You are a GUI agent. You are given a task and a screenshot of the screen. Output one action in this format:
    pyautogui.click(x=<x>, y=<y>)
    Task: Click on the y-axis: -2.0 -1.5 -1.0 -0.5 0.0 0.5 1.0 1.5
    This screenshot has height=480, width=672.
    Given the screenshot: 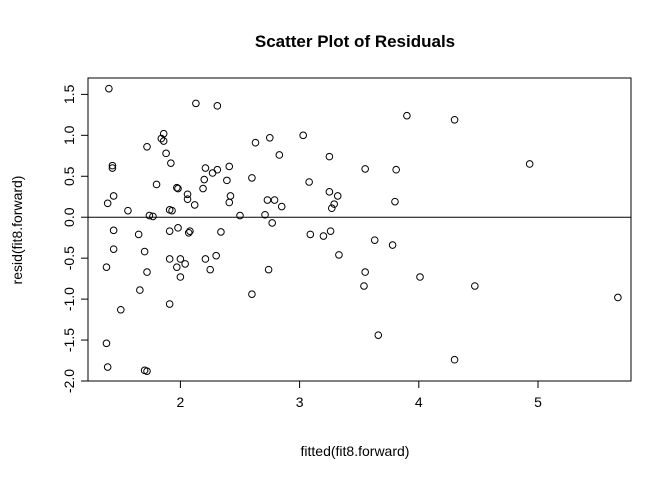 What is the action you would take?
    pyautogui.click(x=75, y=238)
    